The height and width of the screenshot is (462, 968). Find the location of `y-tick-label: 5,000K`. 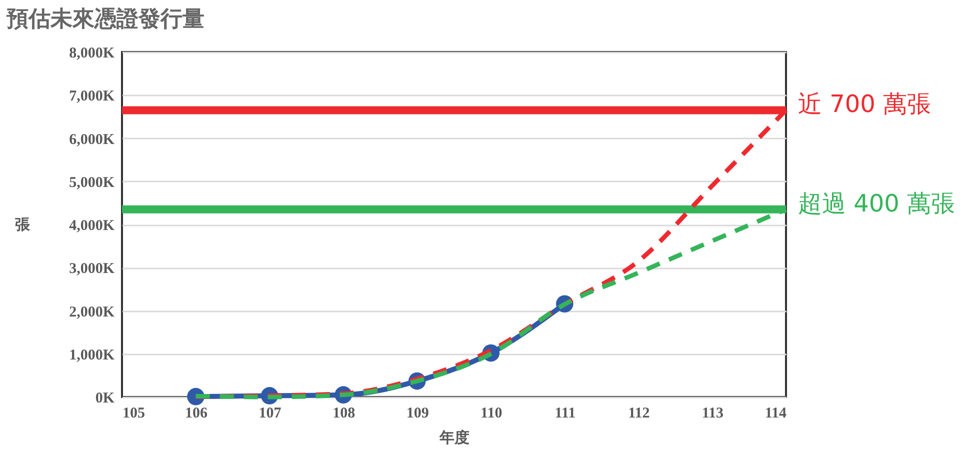

y-tick-label: 5,000K is located at coordinates (92, 182).